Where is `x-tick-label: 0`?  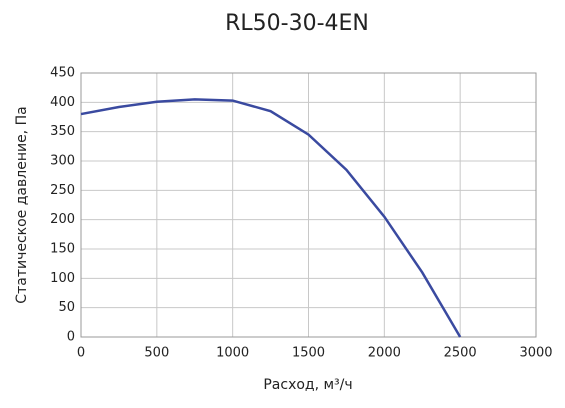 x-tick-label: 0 is located at coordinates (81, 353).